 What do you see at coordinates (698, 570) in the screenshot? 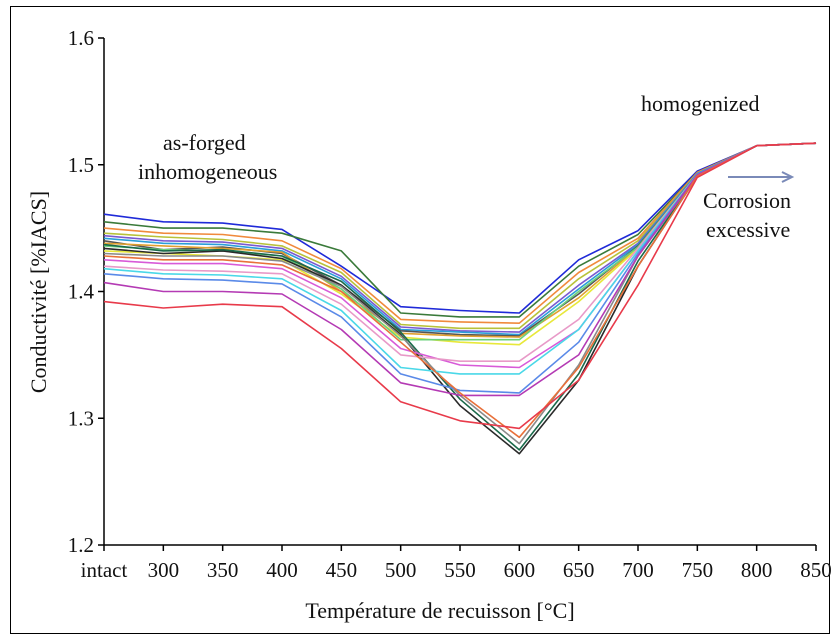
I see `x-tick-label: 750` at bounding box center [698, 570].